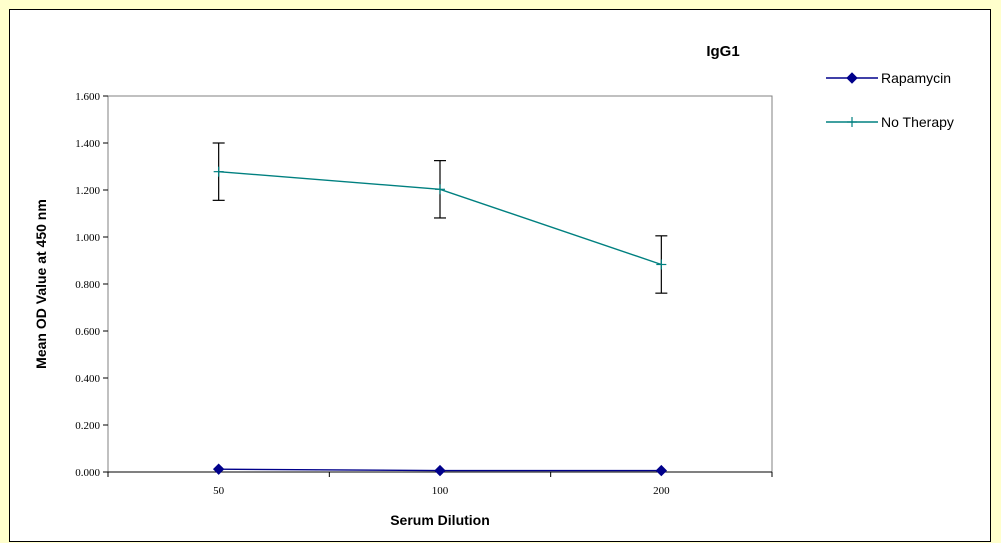 The height and width of the screenshot is (543, 1001). What do you see at coordinates (87, 97) in the screenshot?
I see `y-tick-label: 1.600` at bounding box center [87, 97].